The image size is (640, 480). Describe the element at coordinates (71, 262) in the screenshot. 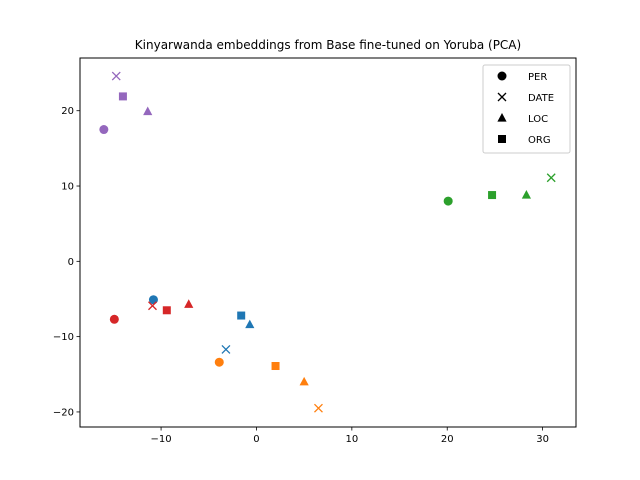

I see `y-tick-label: 0` at that location.